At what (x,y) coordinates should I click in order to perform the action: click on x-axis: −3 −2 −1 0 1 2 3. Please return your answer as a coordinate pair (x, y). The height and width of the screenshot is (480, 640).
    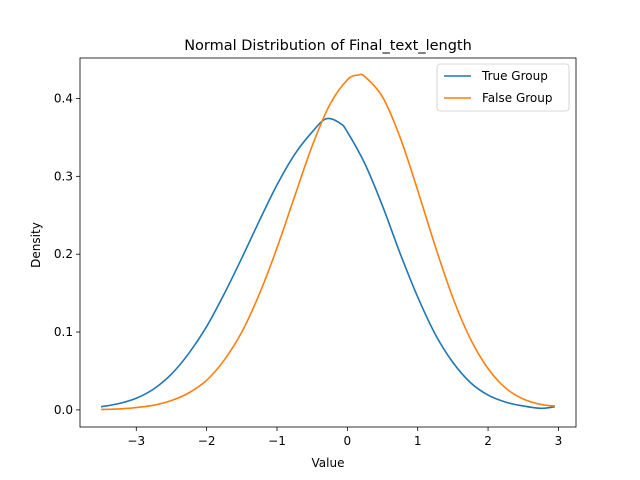
    Looking at the image, I should click on (344, 437).